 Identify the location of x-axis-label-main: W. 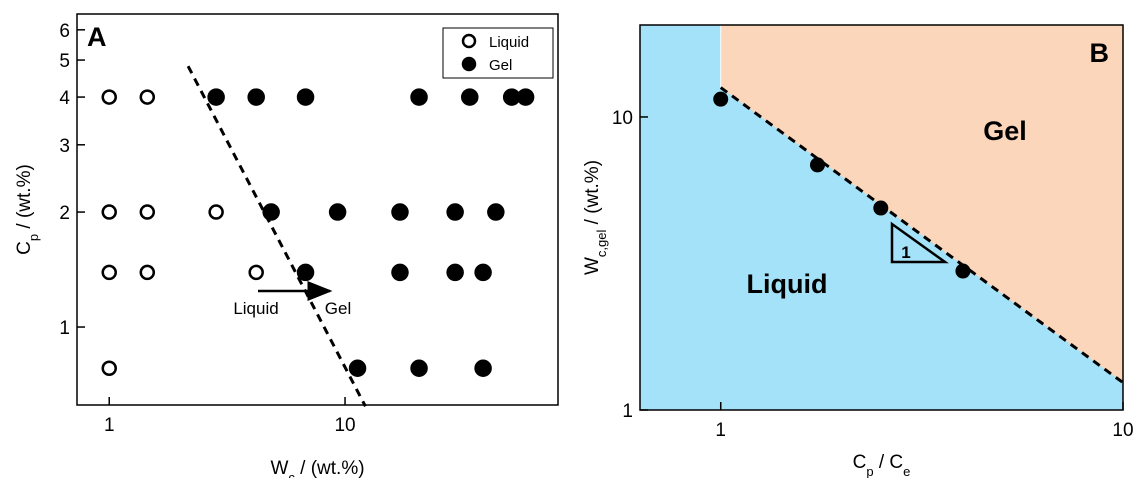
(279, 468).